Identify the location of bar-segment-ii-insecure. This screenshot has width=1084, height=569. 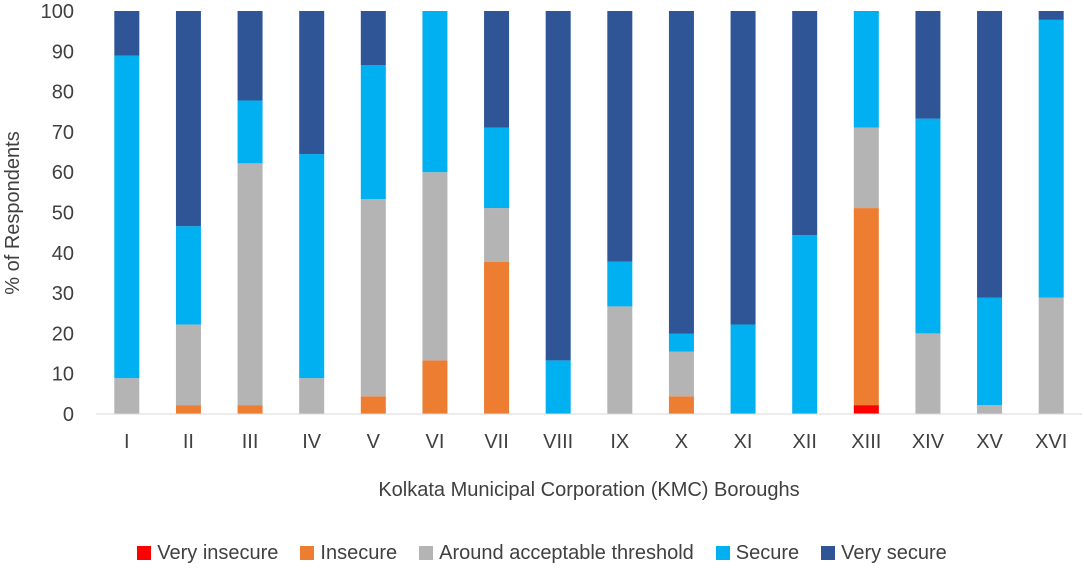
(188, 409).